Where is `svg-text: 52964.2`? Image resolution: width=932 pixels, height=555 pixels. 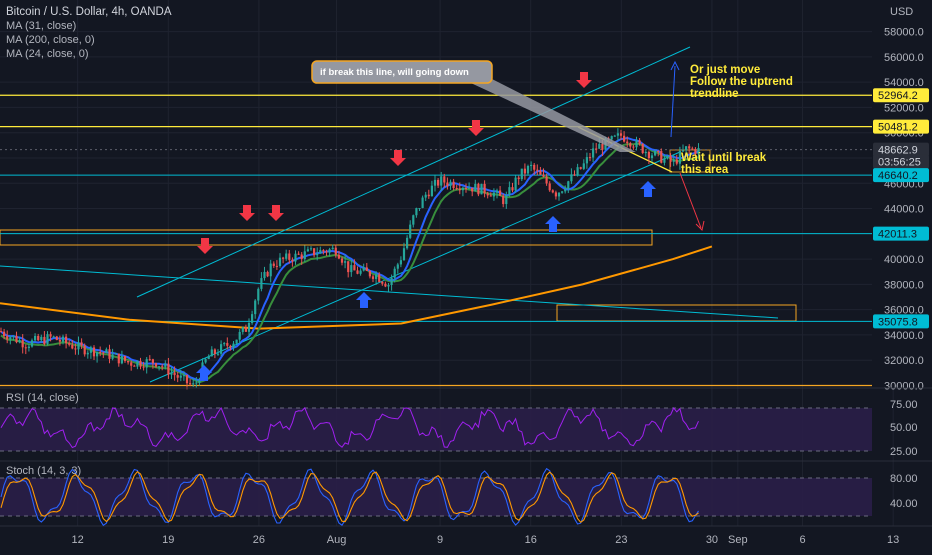
svg-text: 52964.2 is located at coordinates (898, 96).